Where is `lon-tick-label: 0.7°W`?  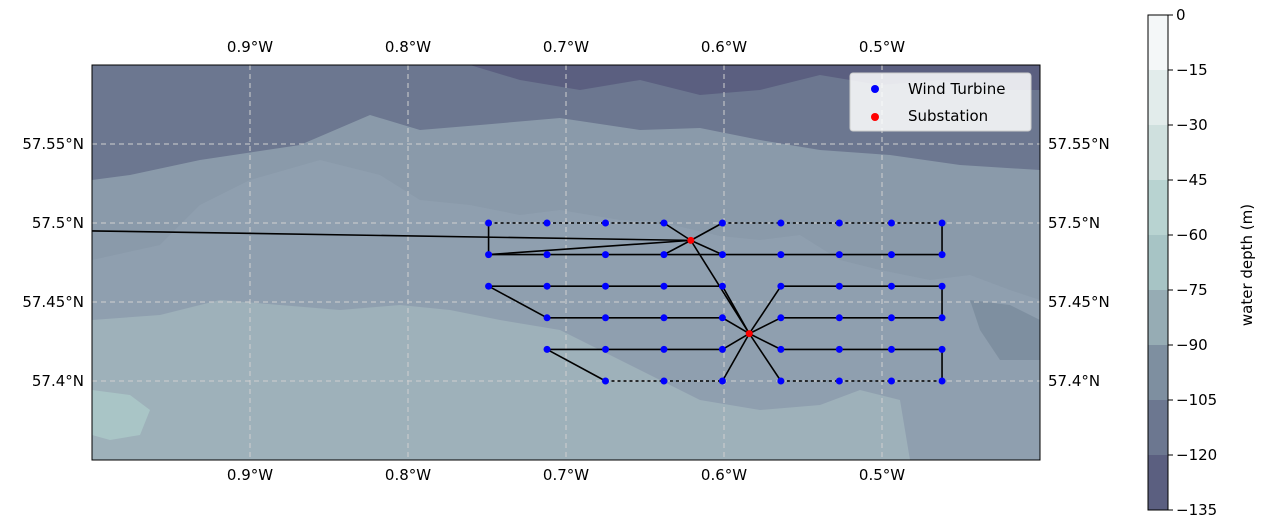
lon-tick-label: 0.7°W is located at coordinates (566, 475).